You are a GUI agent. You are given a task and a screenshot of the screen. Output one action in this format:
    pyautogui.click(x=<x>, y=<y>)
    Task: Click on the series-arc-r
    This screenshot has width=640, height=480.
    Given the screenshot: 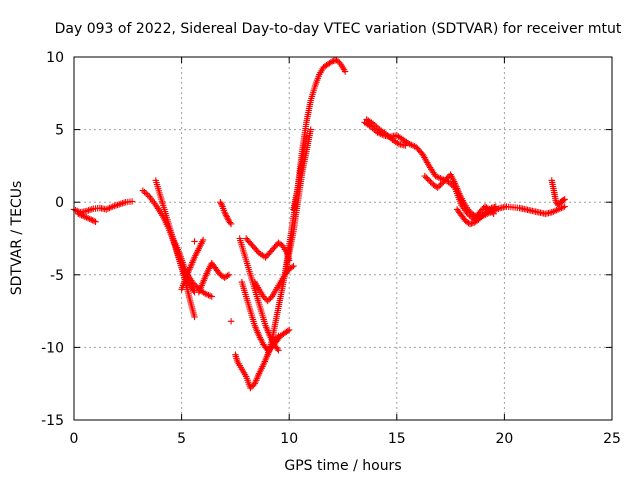 What is the action you would take?
    pyautogui.click(x=386, y=132)
    